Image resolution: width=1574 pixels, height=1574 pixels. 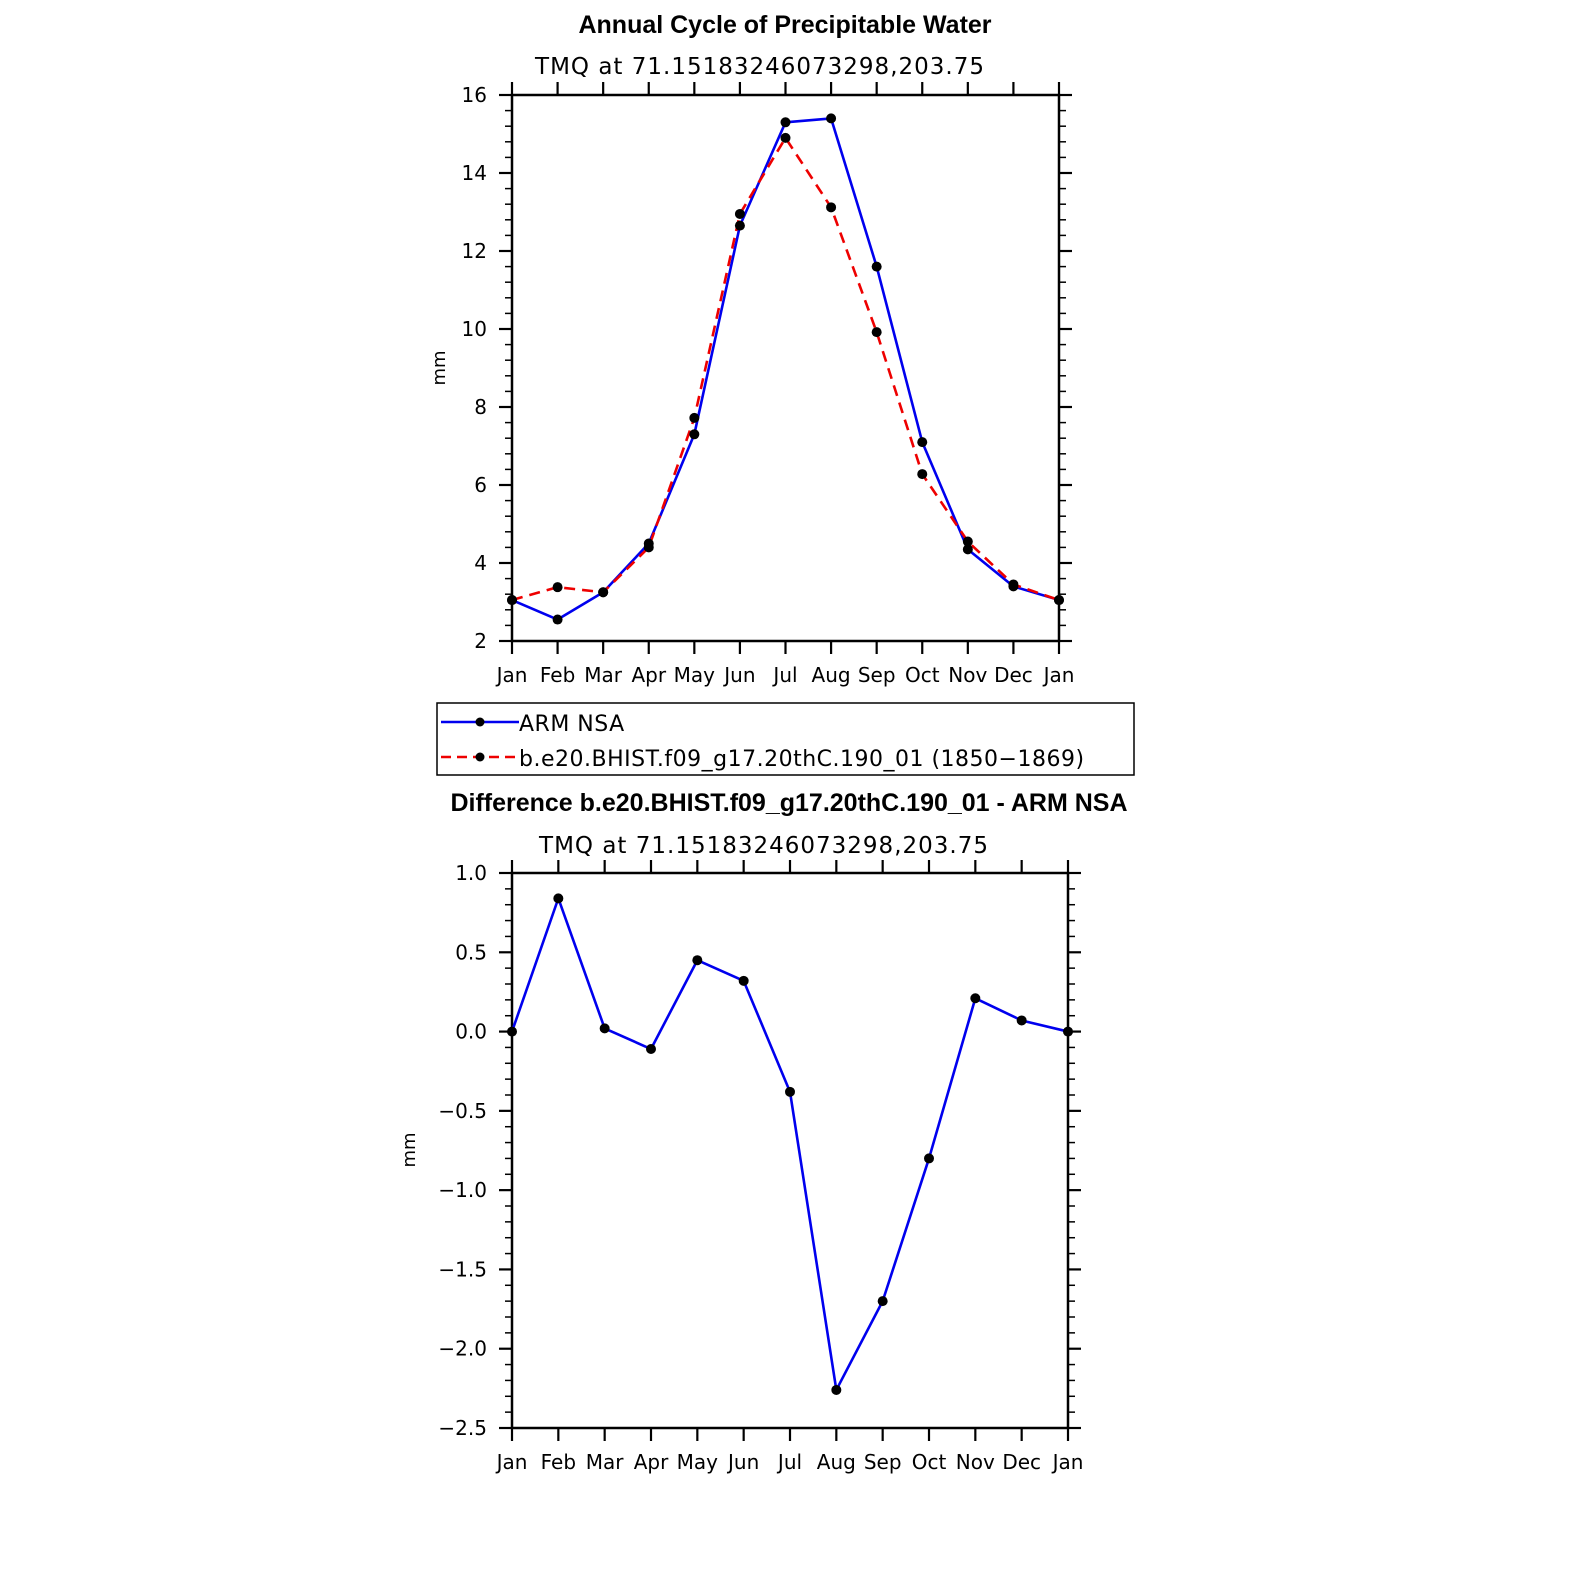 What do you see at coordinates (480, 563) in the screenshot?
I see `y-tick-label: 4` at bounding box center [480, 563].